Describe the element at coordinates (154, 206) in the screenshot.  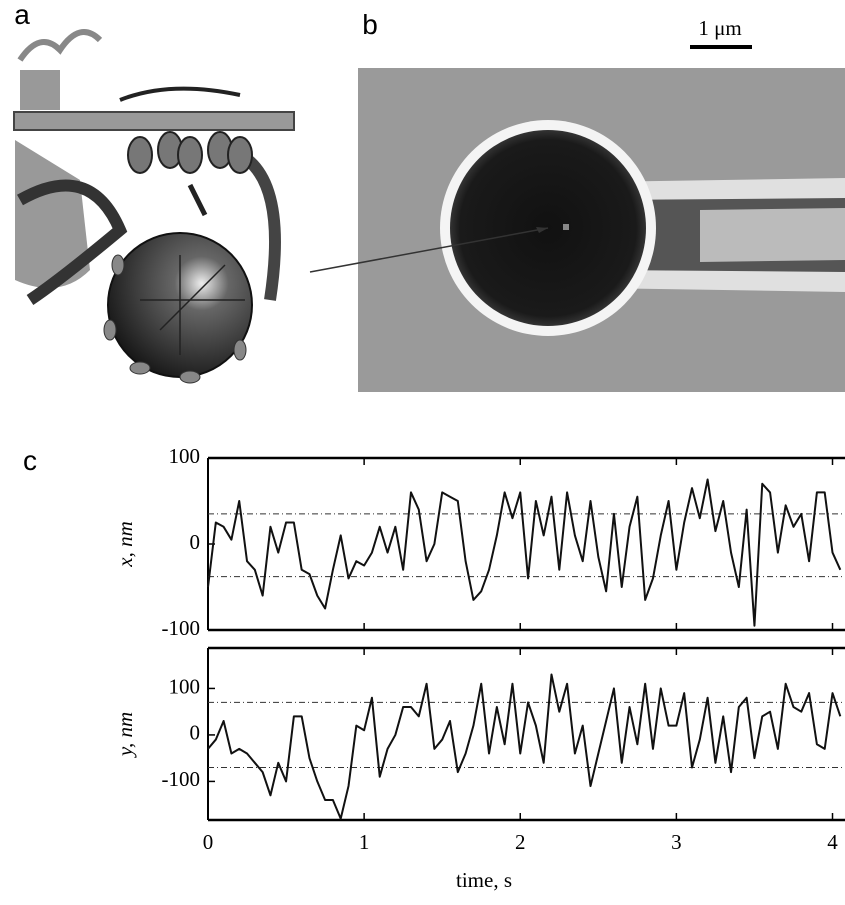
I see `cell-illustration` at that location.